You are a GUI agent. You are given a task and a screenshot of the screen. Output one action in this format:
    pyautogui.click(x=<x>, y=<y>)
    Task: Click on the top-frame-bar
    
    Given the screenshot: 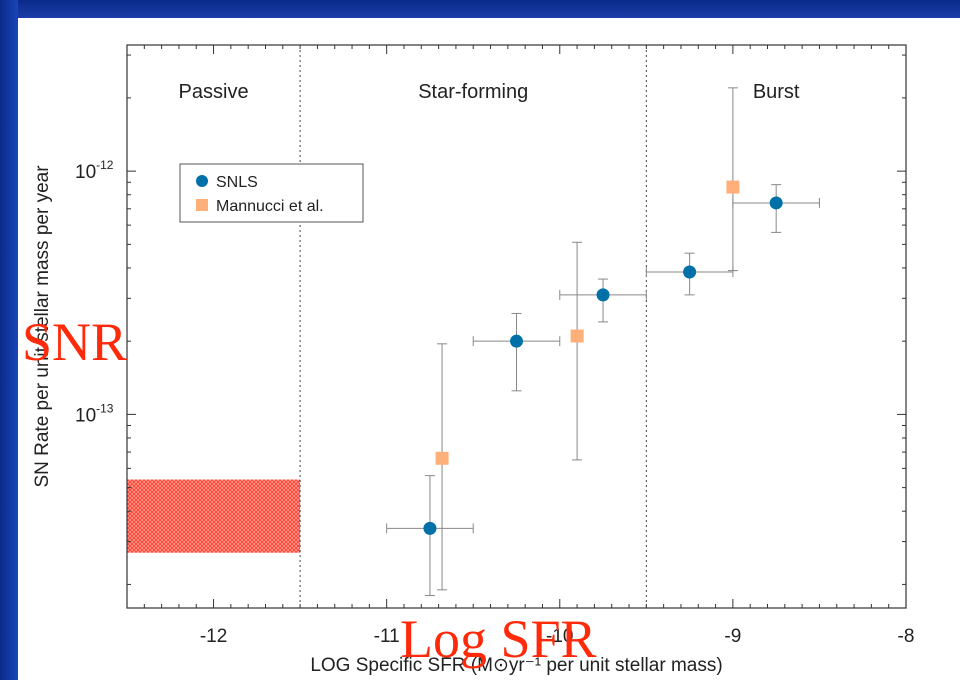 What is the action you would take?
    pyautogui.click(x=480, y=9)
    